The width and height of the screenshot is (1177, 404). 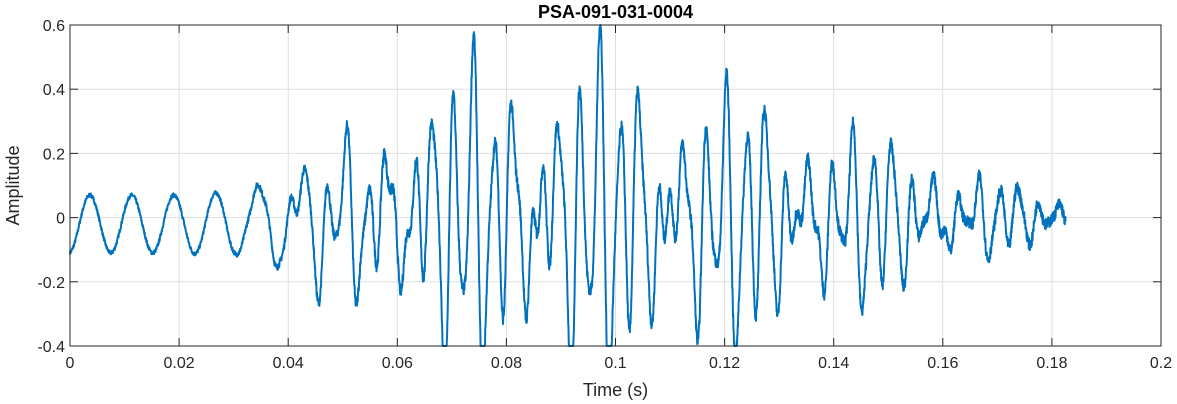 What do you see at coordinates (51, 347) in the screenshot?
I see `y-tick-label: -0.4` at bounding box center [51, 347].